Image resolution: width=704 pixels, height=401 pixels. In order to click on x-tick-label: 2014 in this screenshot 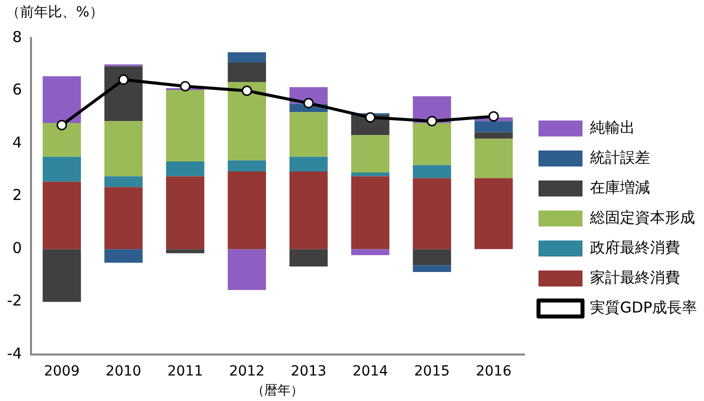, I will do `click(370, 372)`.